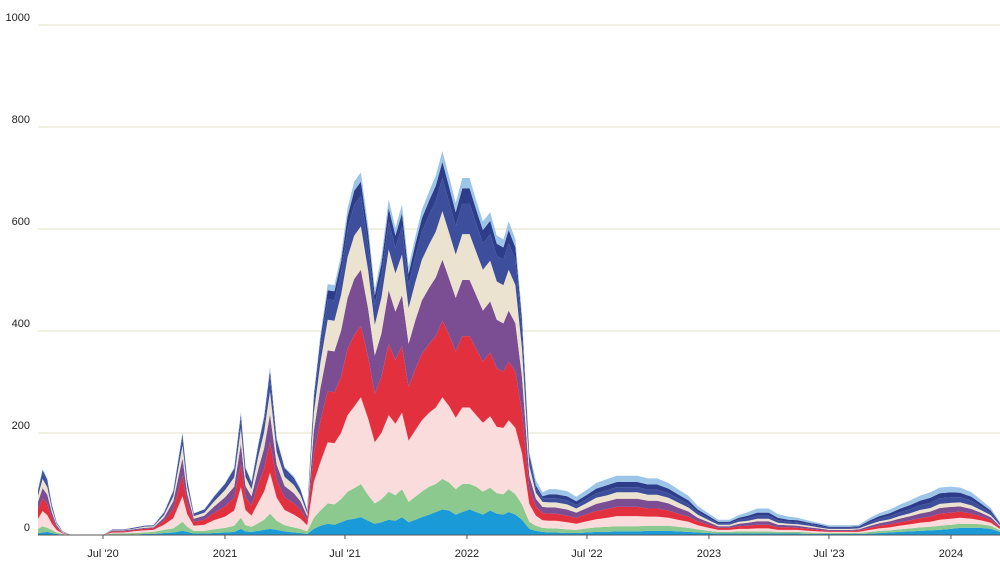  I want to click on y-tick-label: 1000, so click(18, 18).